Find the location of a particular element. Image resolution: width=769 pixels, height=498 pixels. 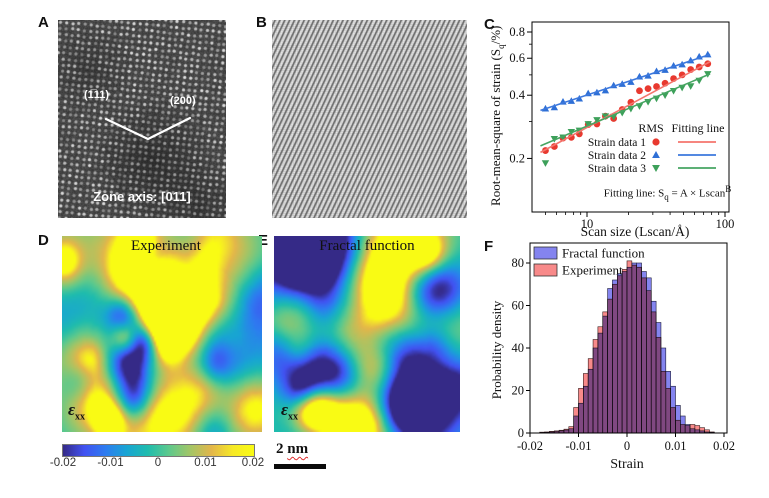

y-label-sub: q is located at coordinates (500, 46).